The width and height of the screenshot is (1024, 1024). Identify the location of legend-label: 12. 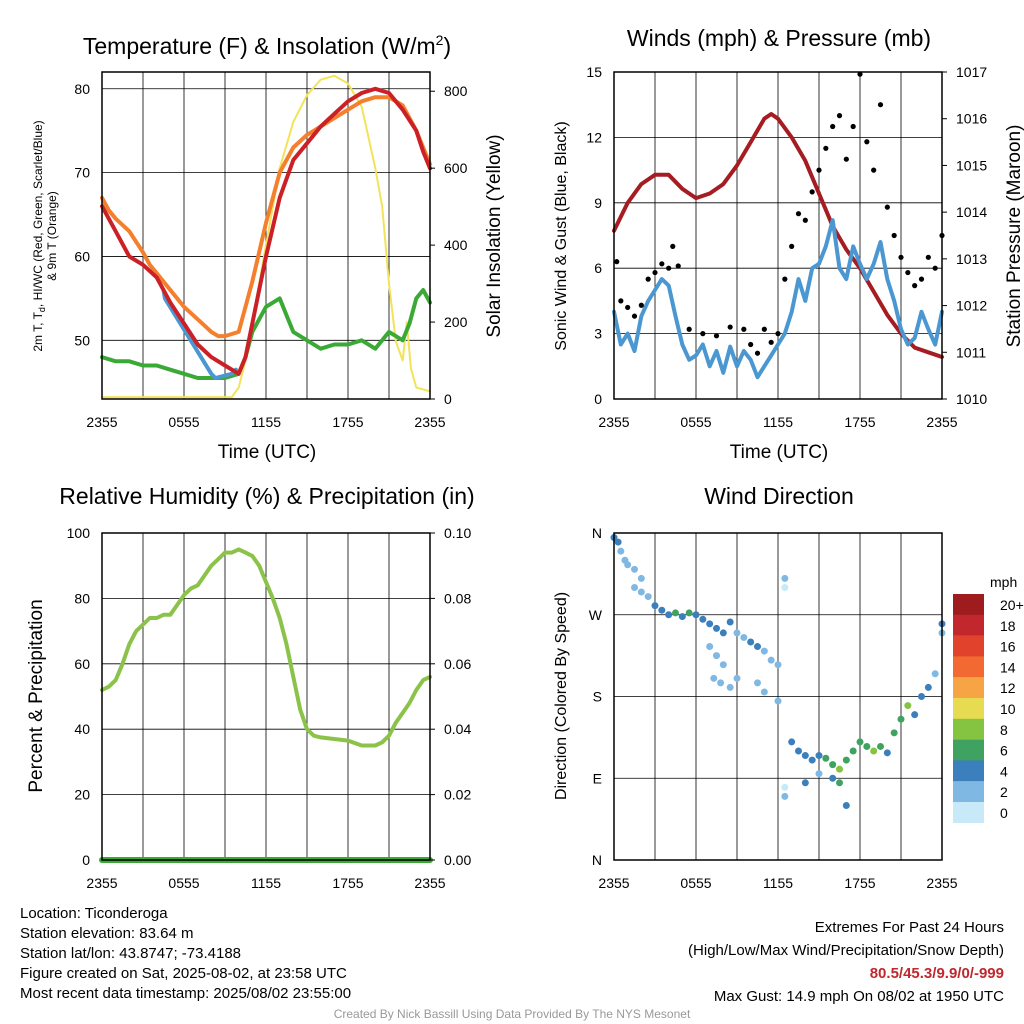
(1008, 688).